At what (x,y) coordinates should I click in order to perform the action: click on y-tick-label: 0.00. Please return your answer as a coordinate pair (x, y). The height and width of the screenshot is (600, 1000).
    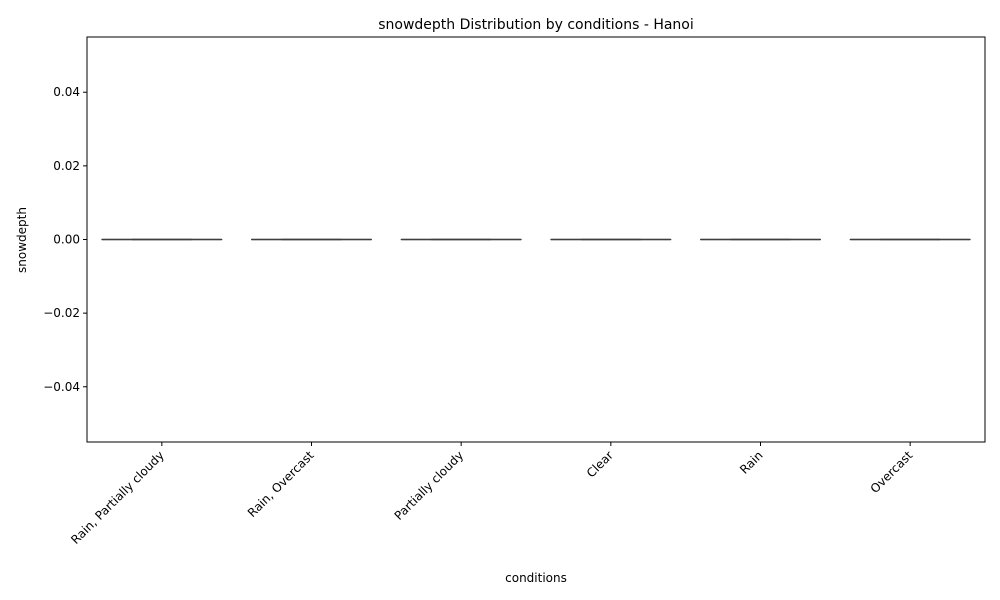
    Looking at the image, I should click on (66, 240).